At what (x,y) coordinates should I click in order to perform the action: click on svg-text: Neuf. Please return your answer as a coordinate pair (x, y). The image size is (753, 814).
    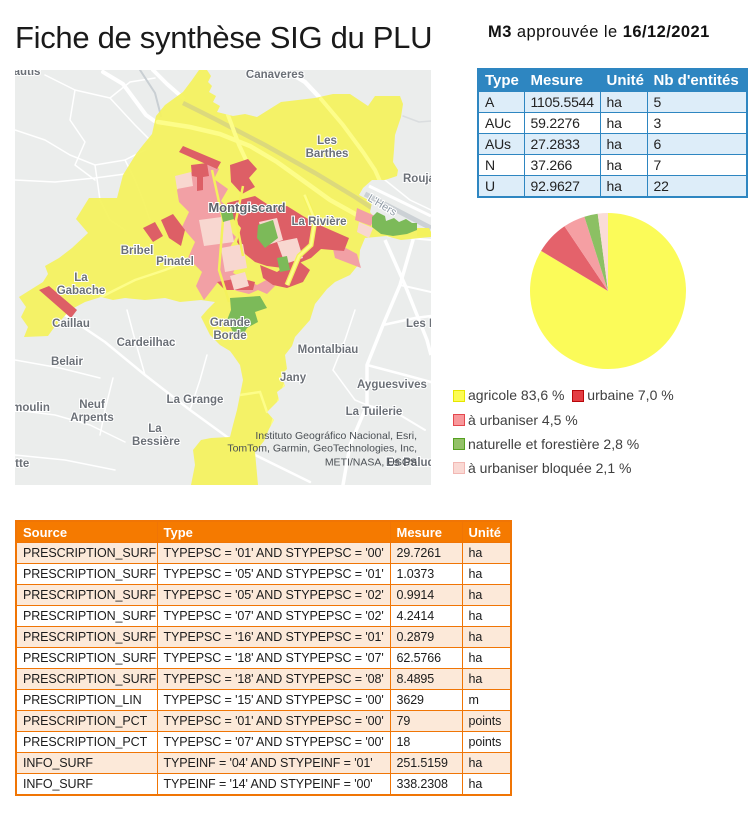
    Looking at the image, I should click on (92, 405).